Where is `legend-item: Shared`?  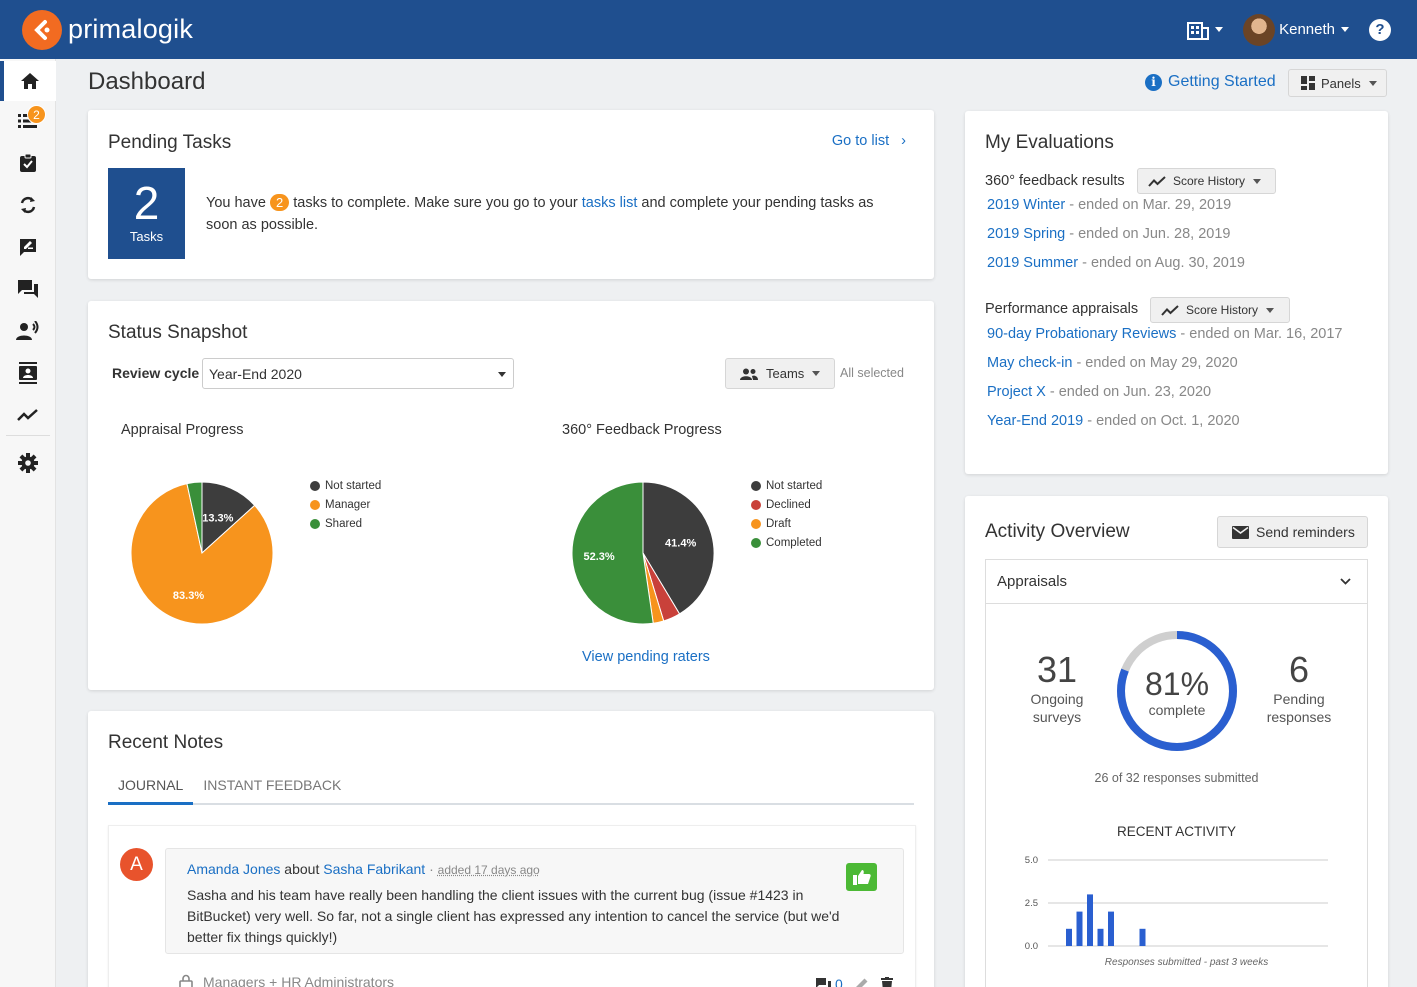
legend-item: Shared is located at coordinates (345, 523).